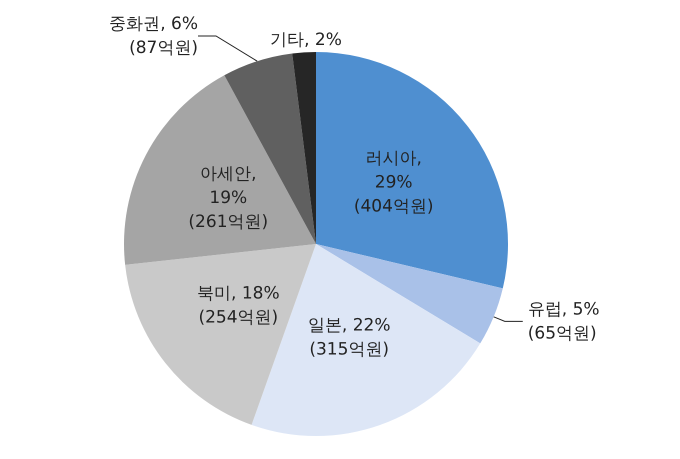 Image resolution: width=680 pixels, height=459 pixels. What do you see at coordinates (564, 321) in the screenshot?
I see `slice-label: 유럽, 5% (65억원)` at bounding box center [564, 321].